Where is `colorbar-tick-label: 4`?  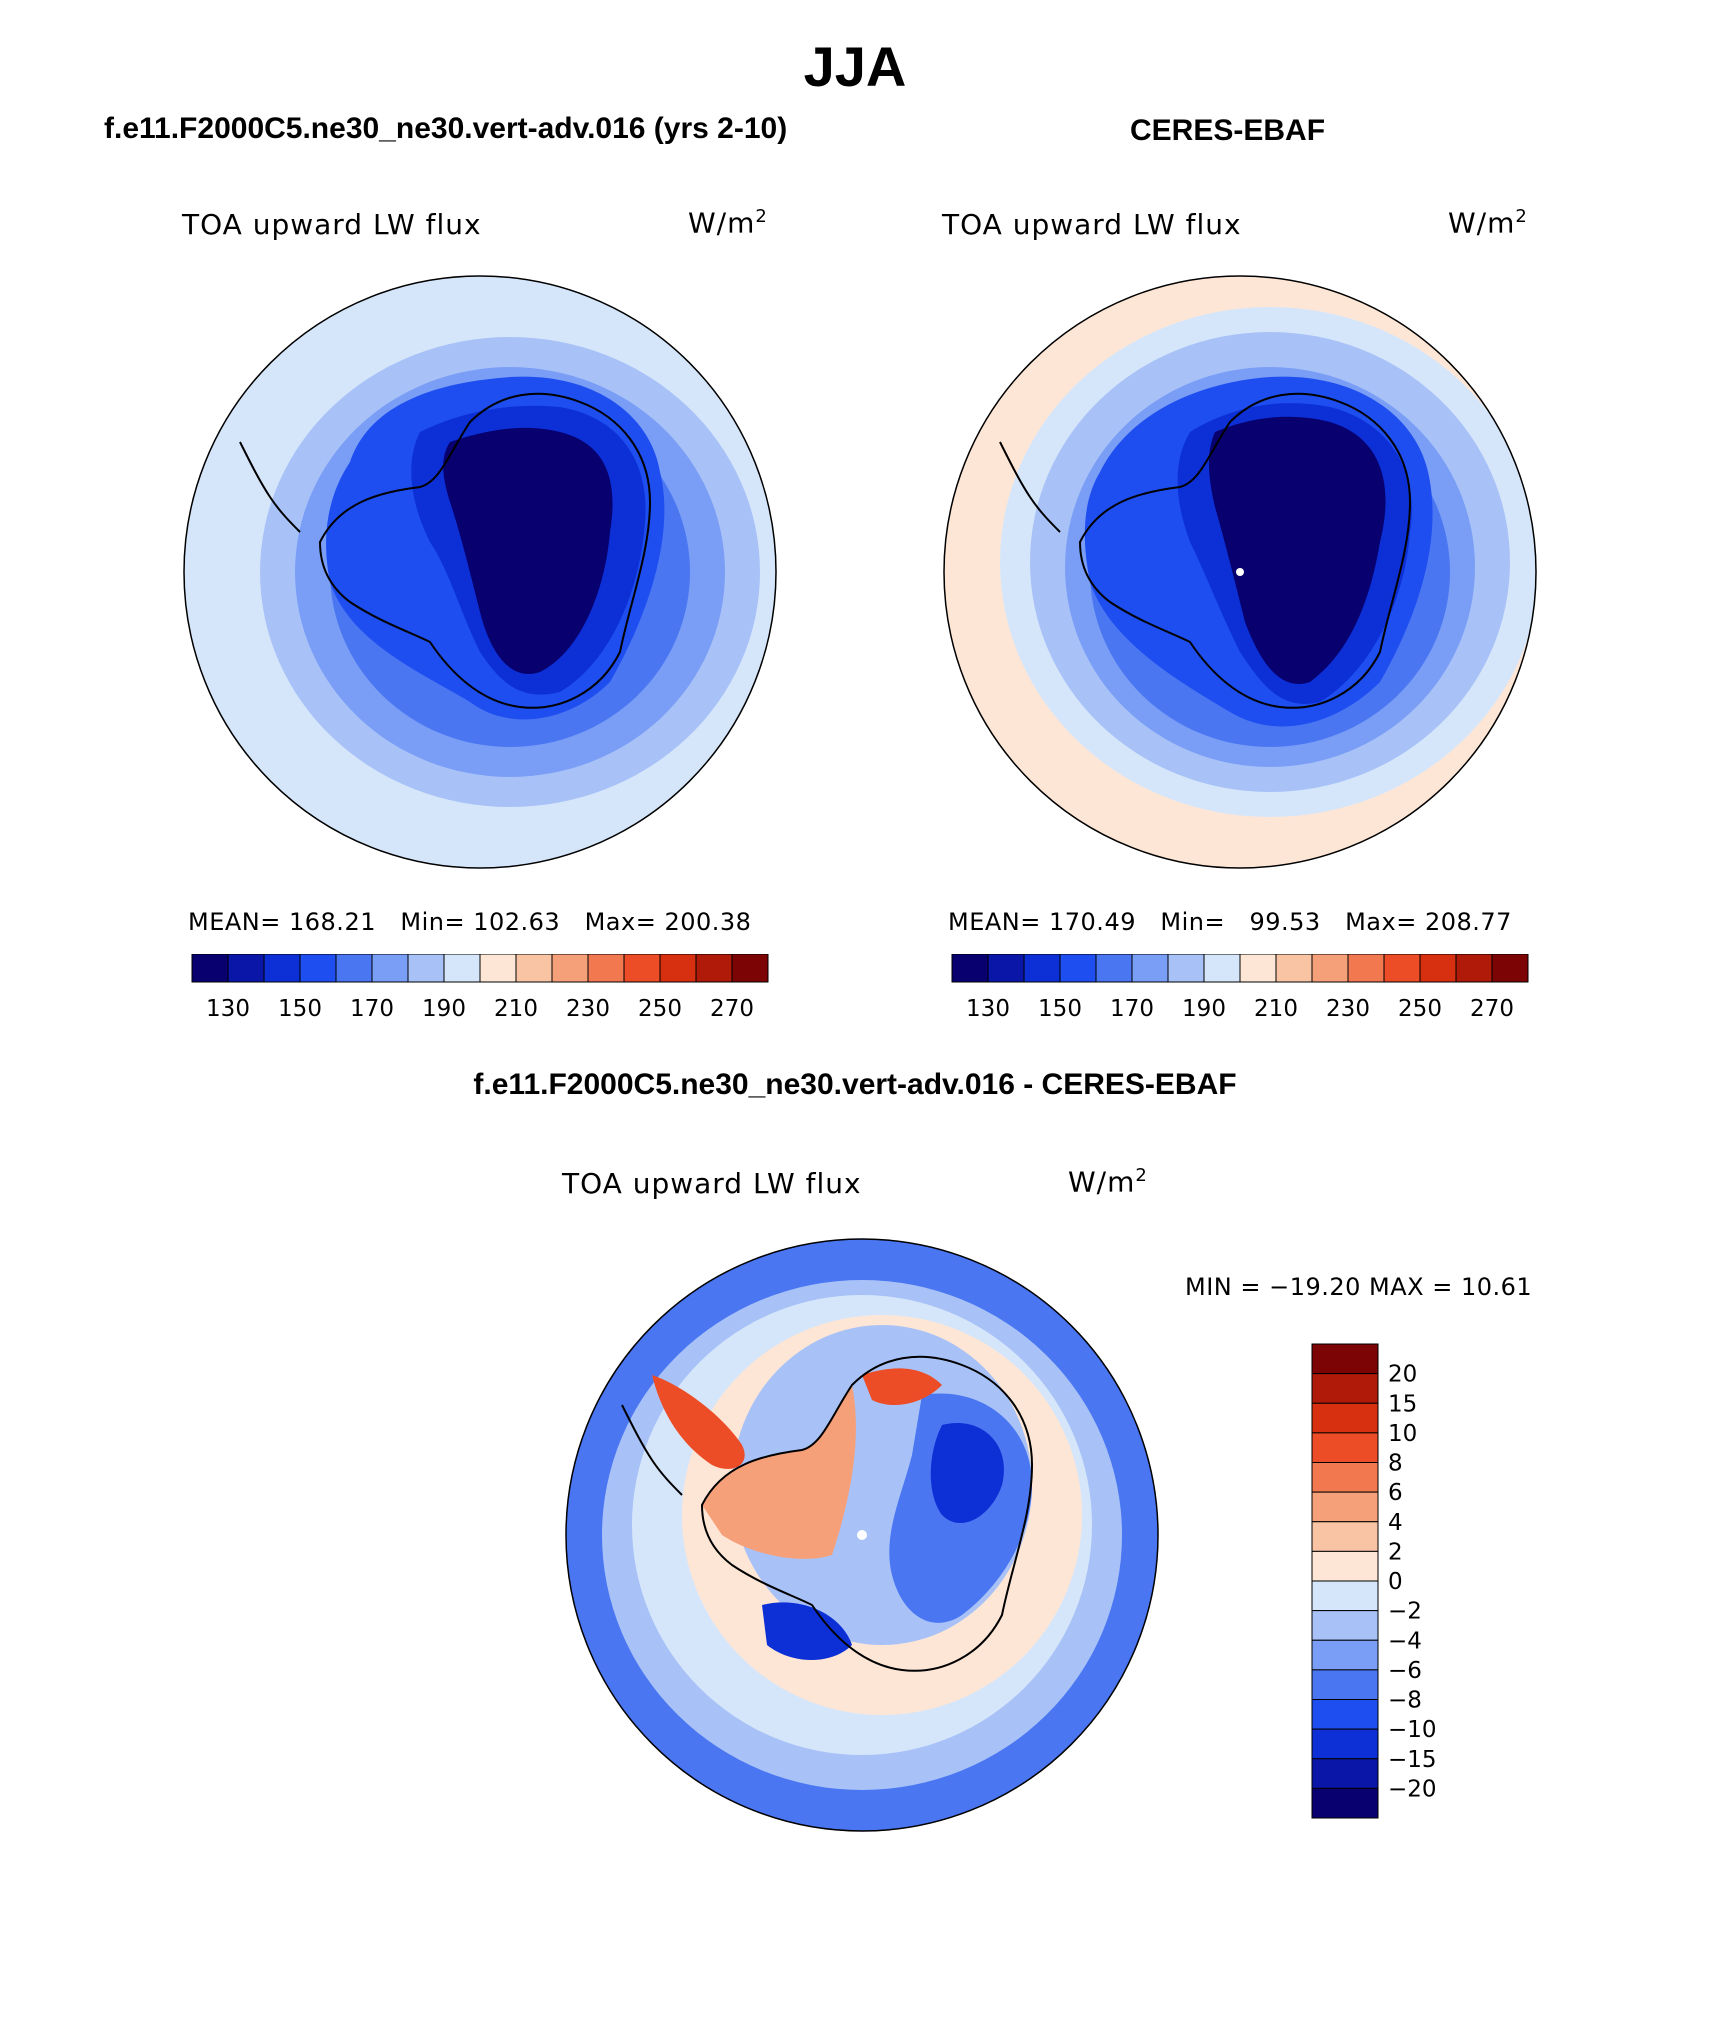 colorbar-tick-label: 4 is located at coordinates (1395, 1523).